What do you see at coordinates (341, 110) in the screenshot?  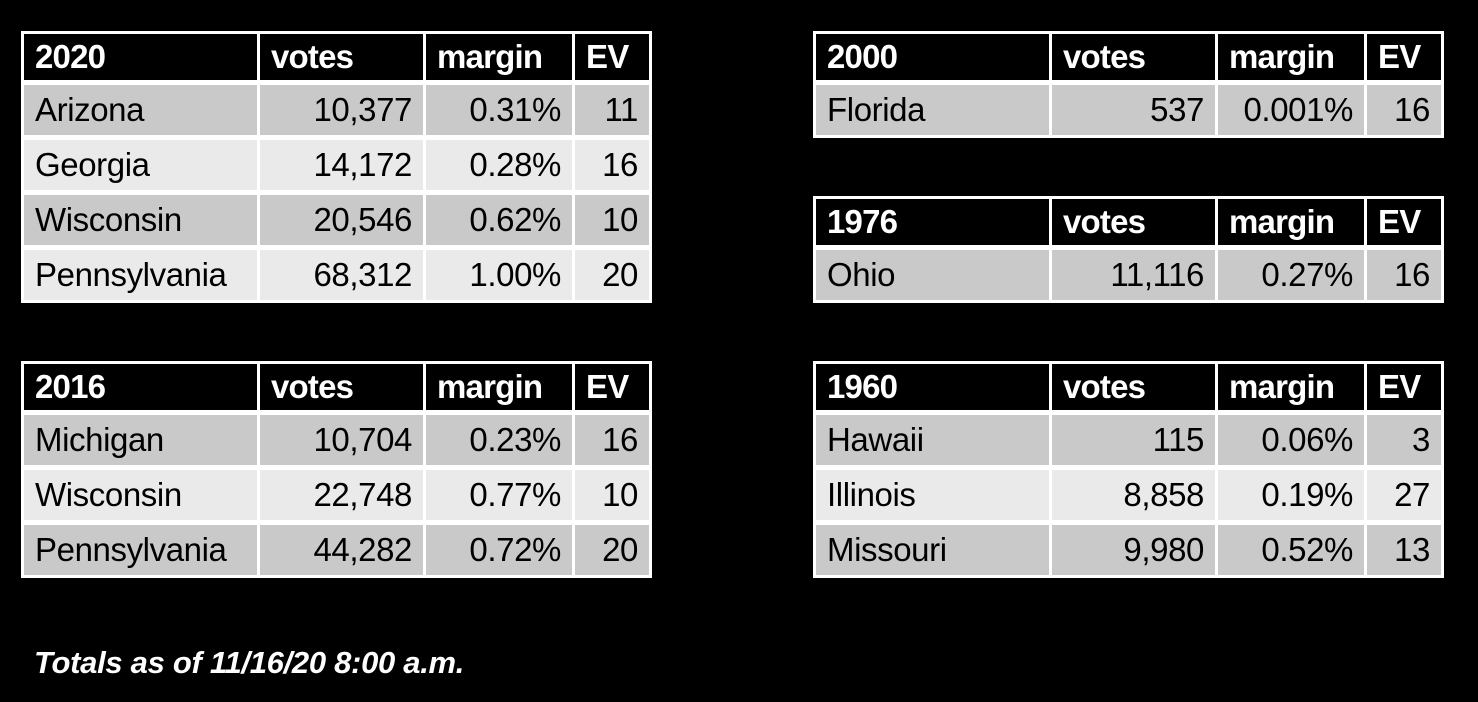 I see `cell-votes: 10,377` at bounding box center [341, 110].